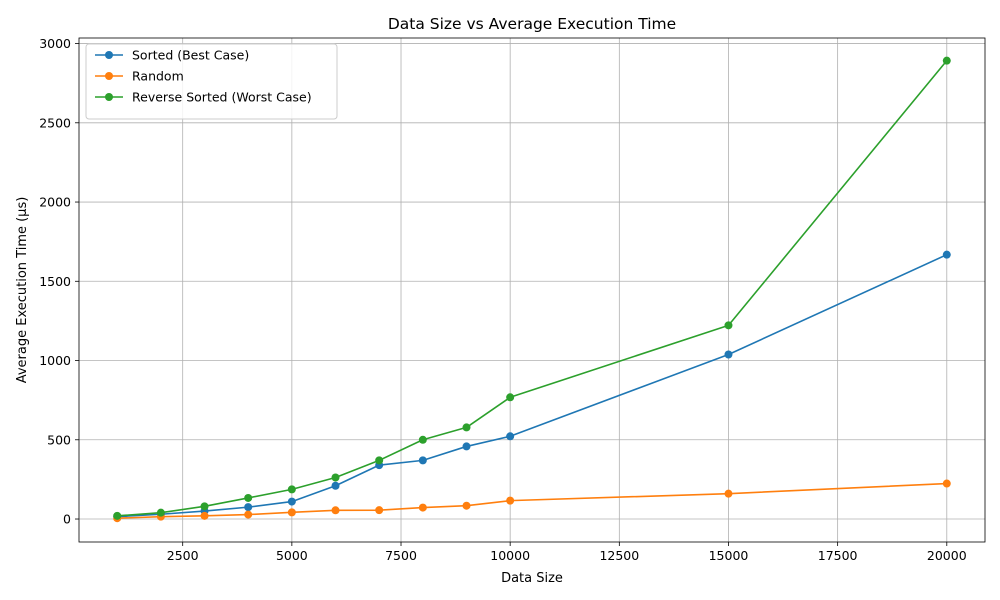  I want to click on x-tick-label: 10000, so click(510, 555).